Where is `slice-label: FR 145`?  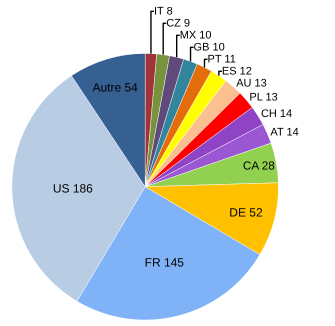
slice-label: FR 145 is located at coordinates (164, 262).